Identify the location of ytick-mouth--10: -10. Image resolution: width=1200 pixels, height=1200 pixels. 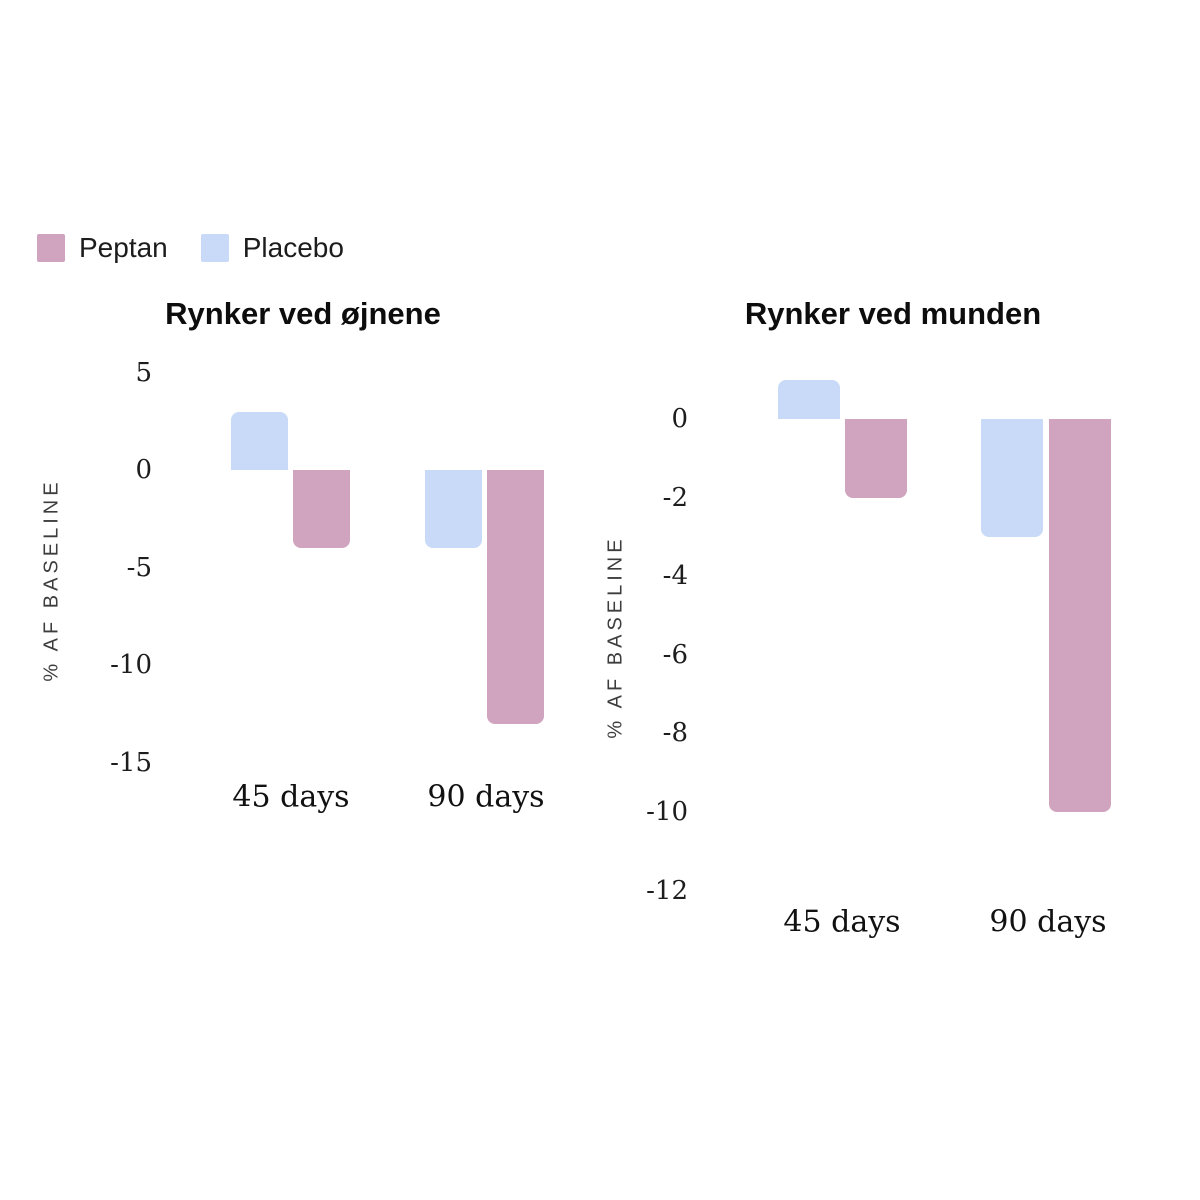
(667, 812).